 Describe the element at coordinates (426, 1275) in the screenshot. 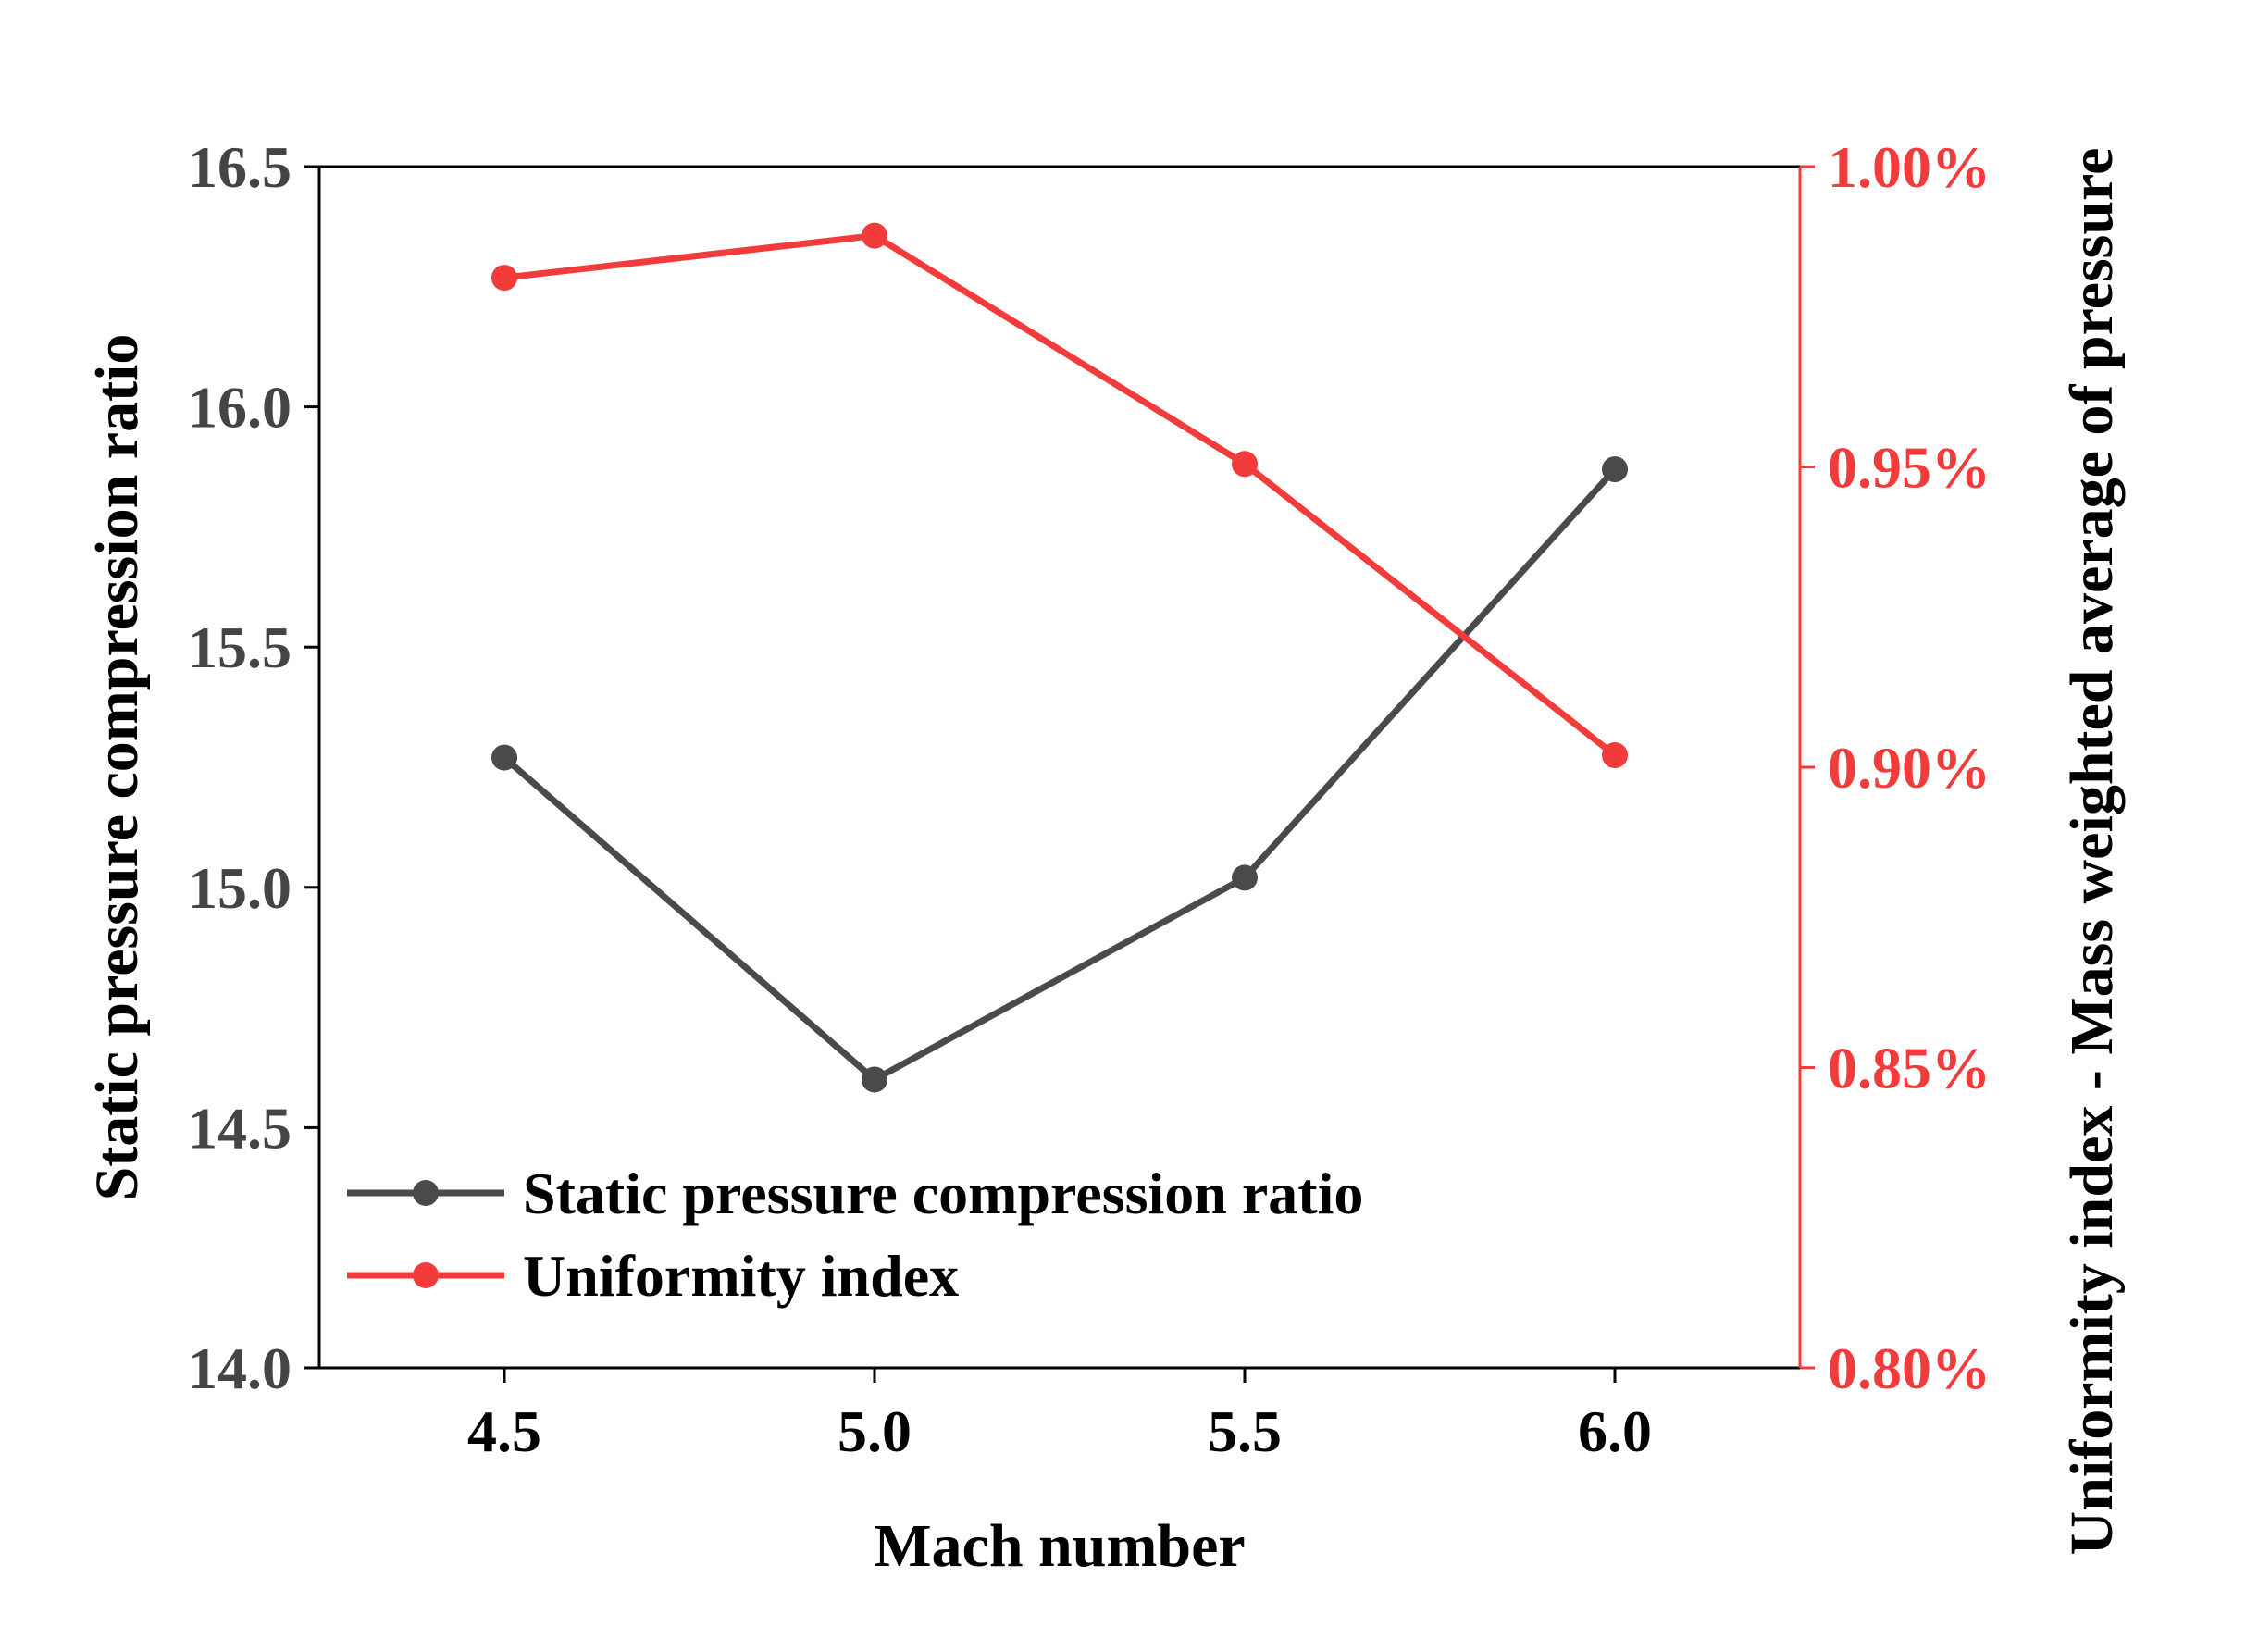

I see `legend-swatch-marker-uniformity` at that location.